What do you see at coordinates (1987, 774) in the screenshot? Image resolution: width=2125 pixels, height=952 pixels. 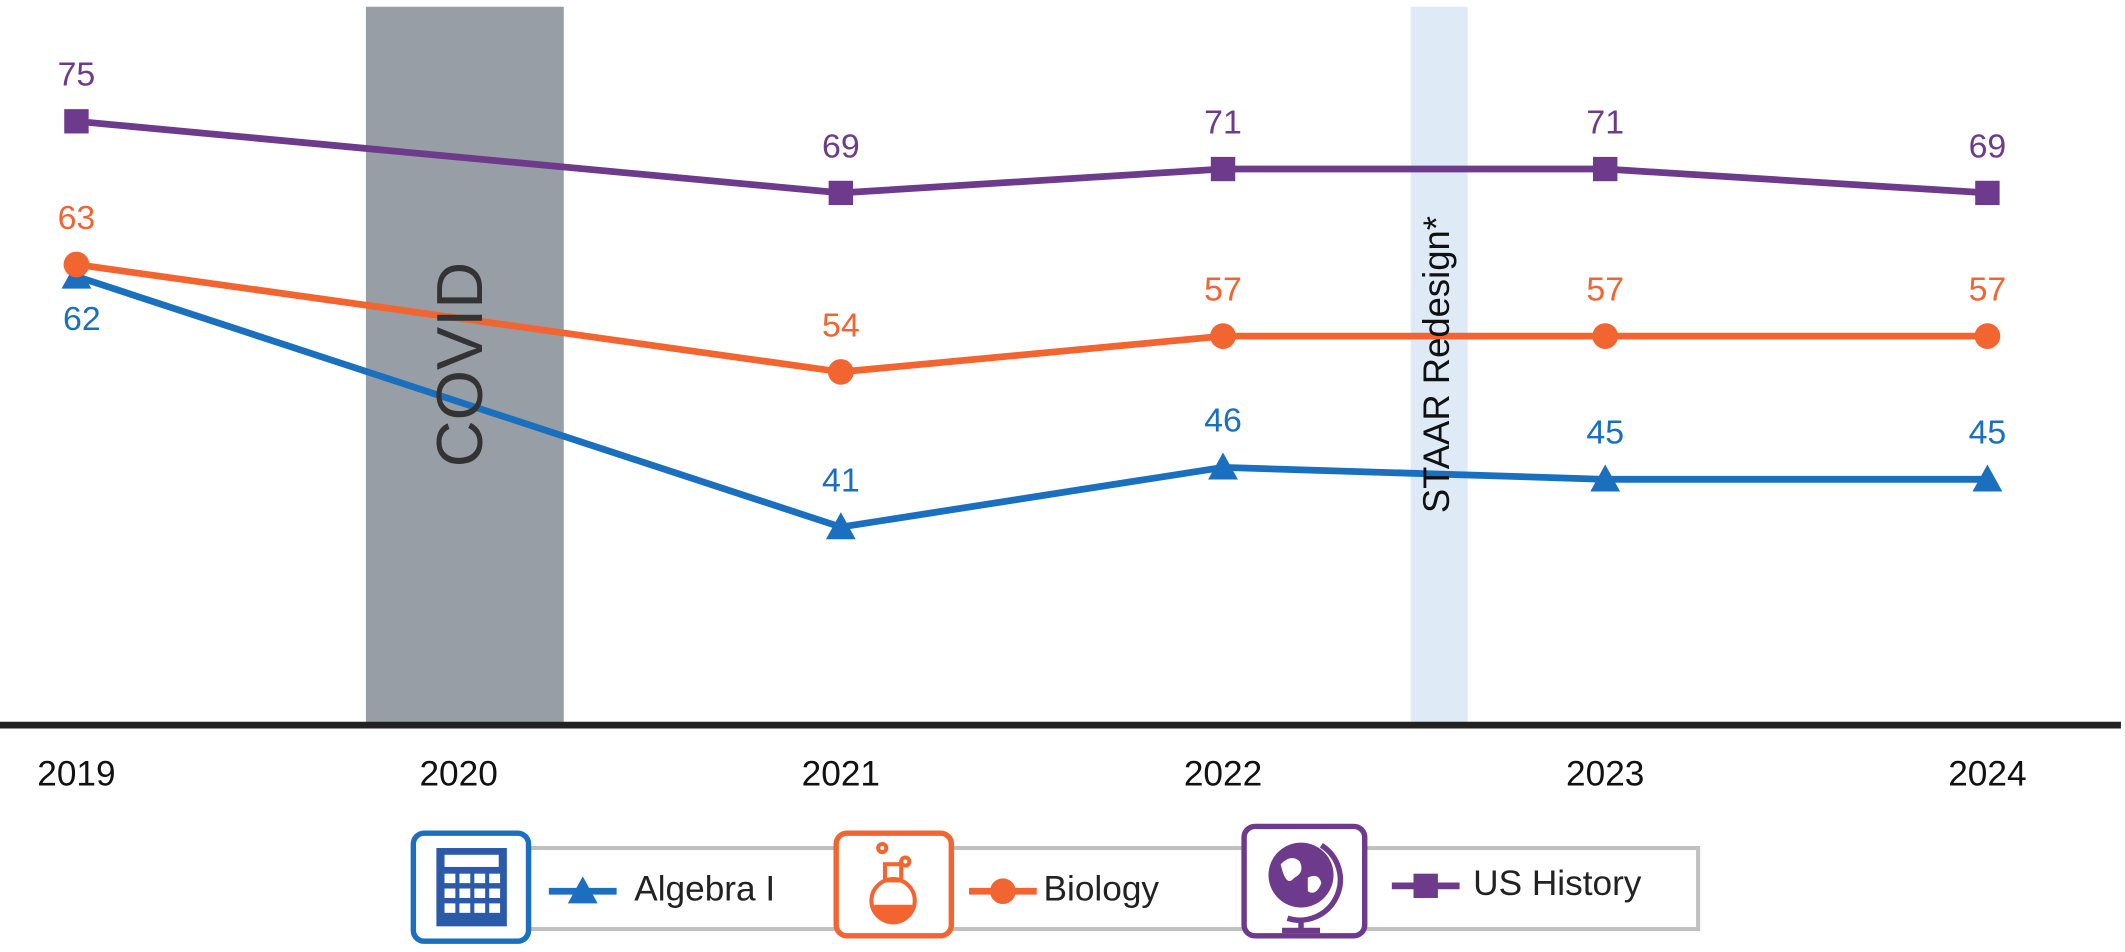 I see `x-tick-label: 2024` at bounding box center [1987, 774].